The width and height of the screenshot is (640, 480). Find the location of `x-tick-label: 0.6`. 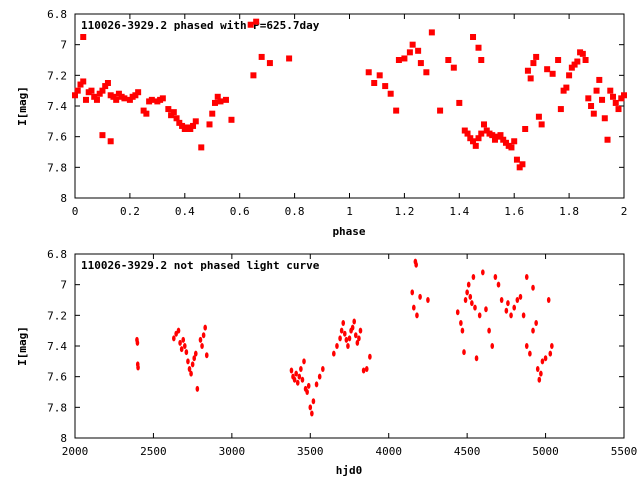

x-tick-label: 0.6 is located at coordinates (240, 211).